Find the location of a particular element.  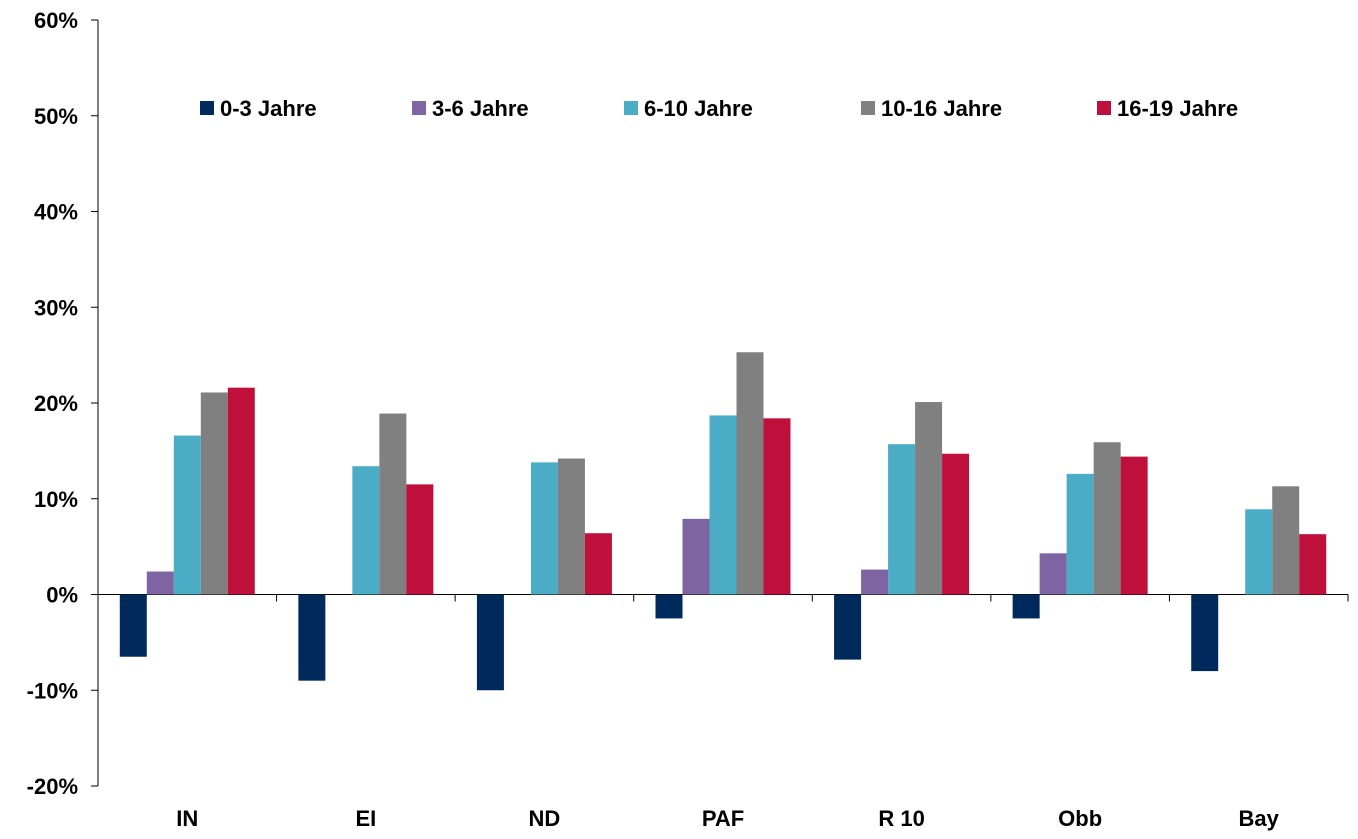

y-tick-label: 20% is located at coordinates (56, 403).